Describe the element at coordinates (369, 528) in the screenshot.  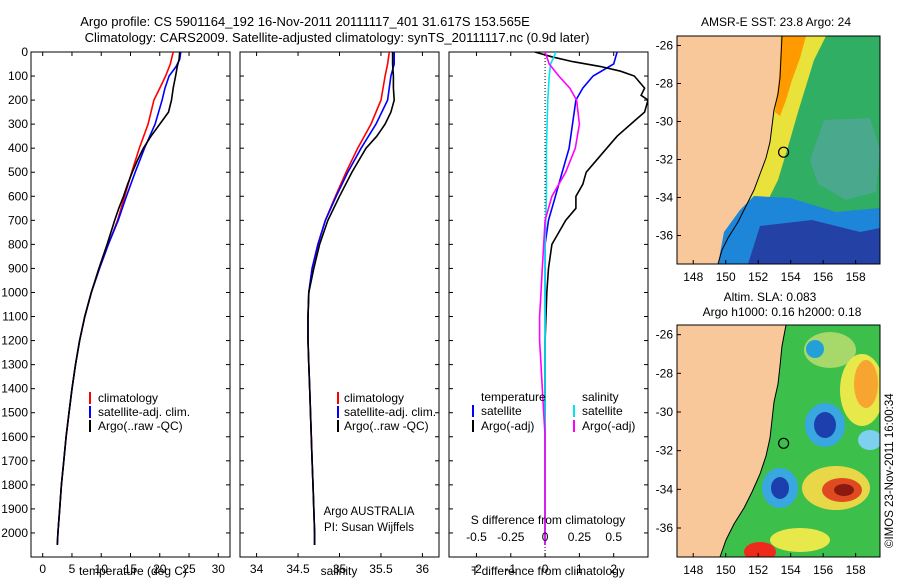
I see `principal-investigator-label: PI: Susan Wijffels` at that location.